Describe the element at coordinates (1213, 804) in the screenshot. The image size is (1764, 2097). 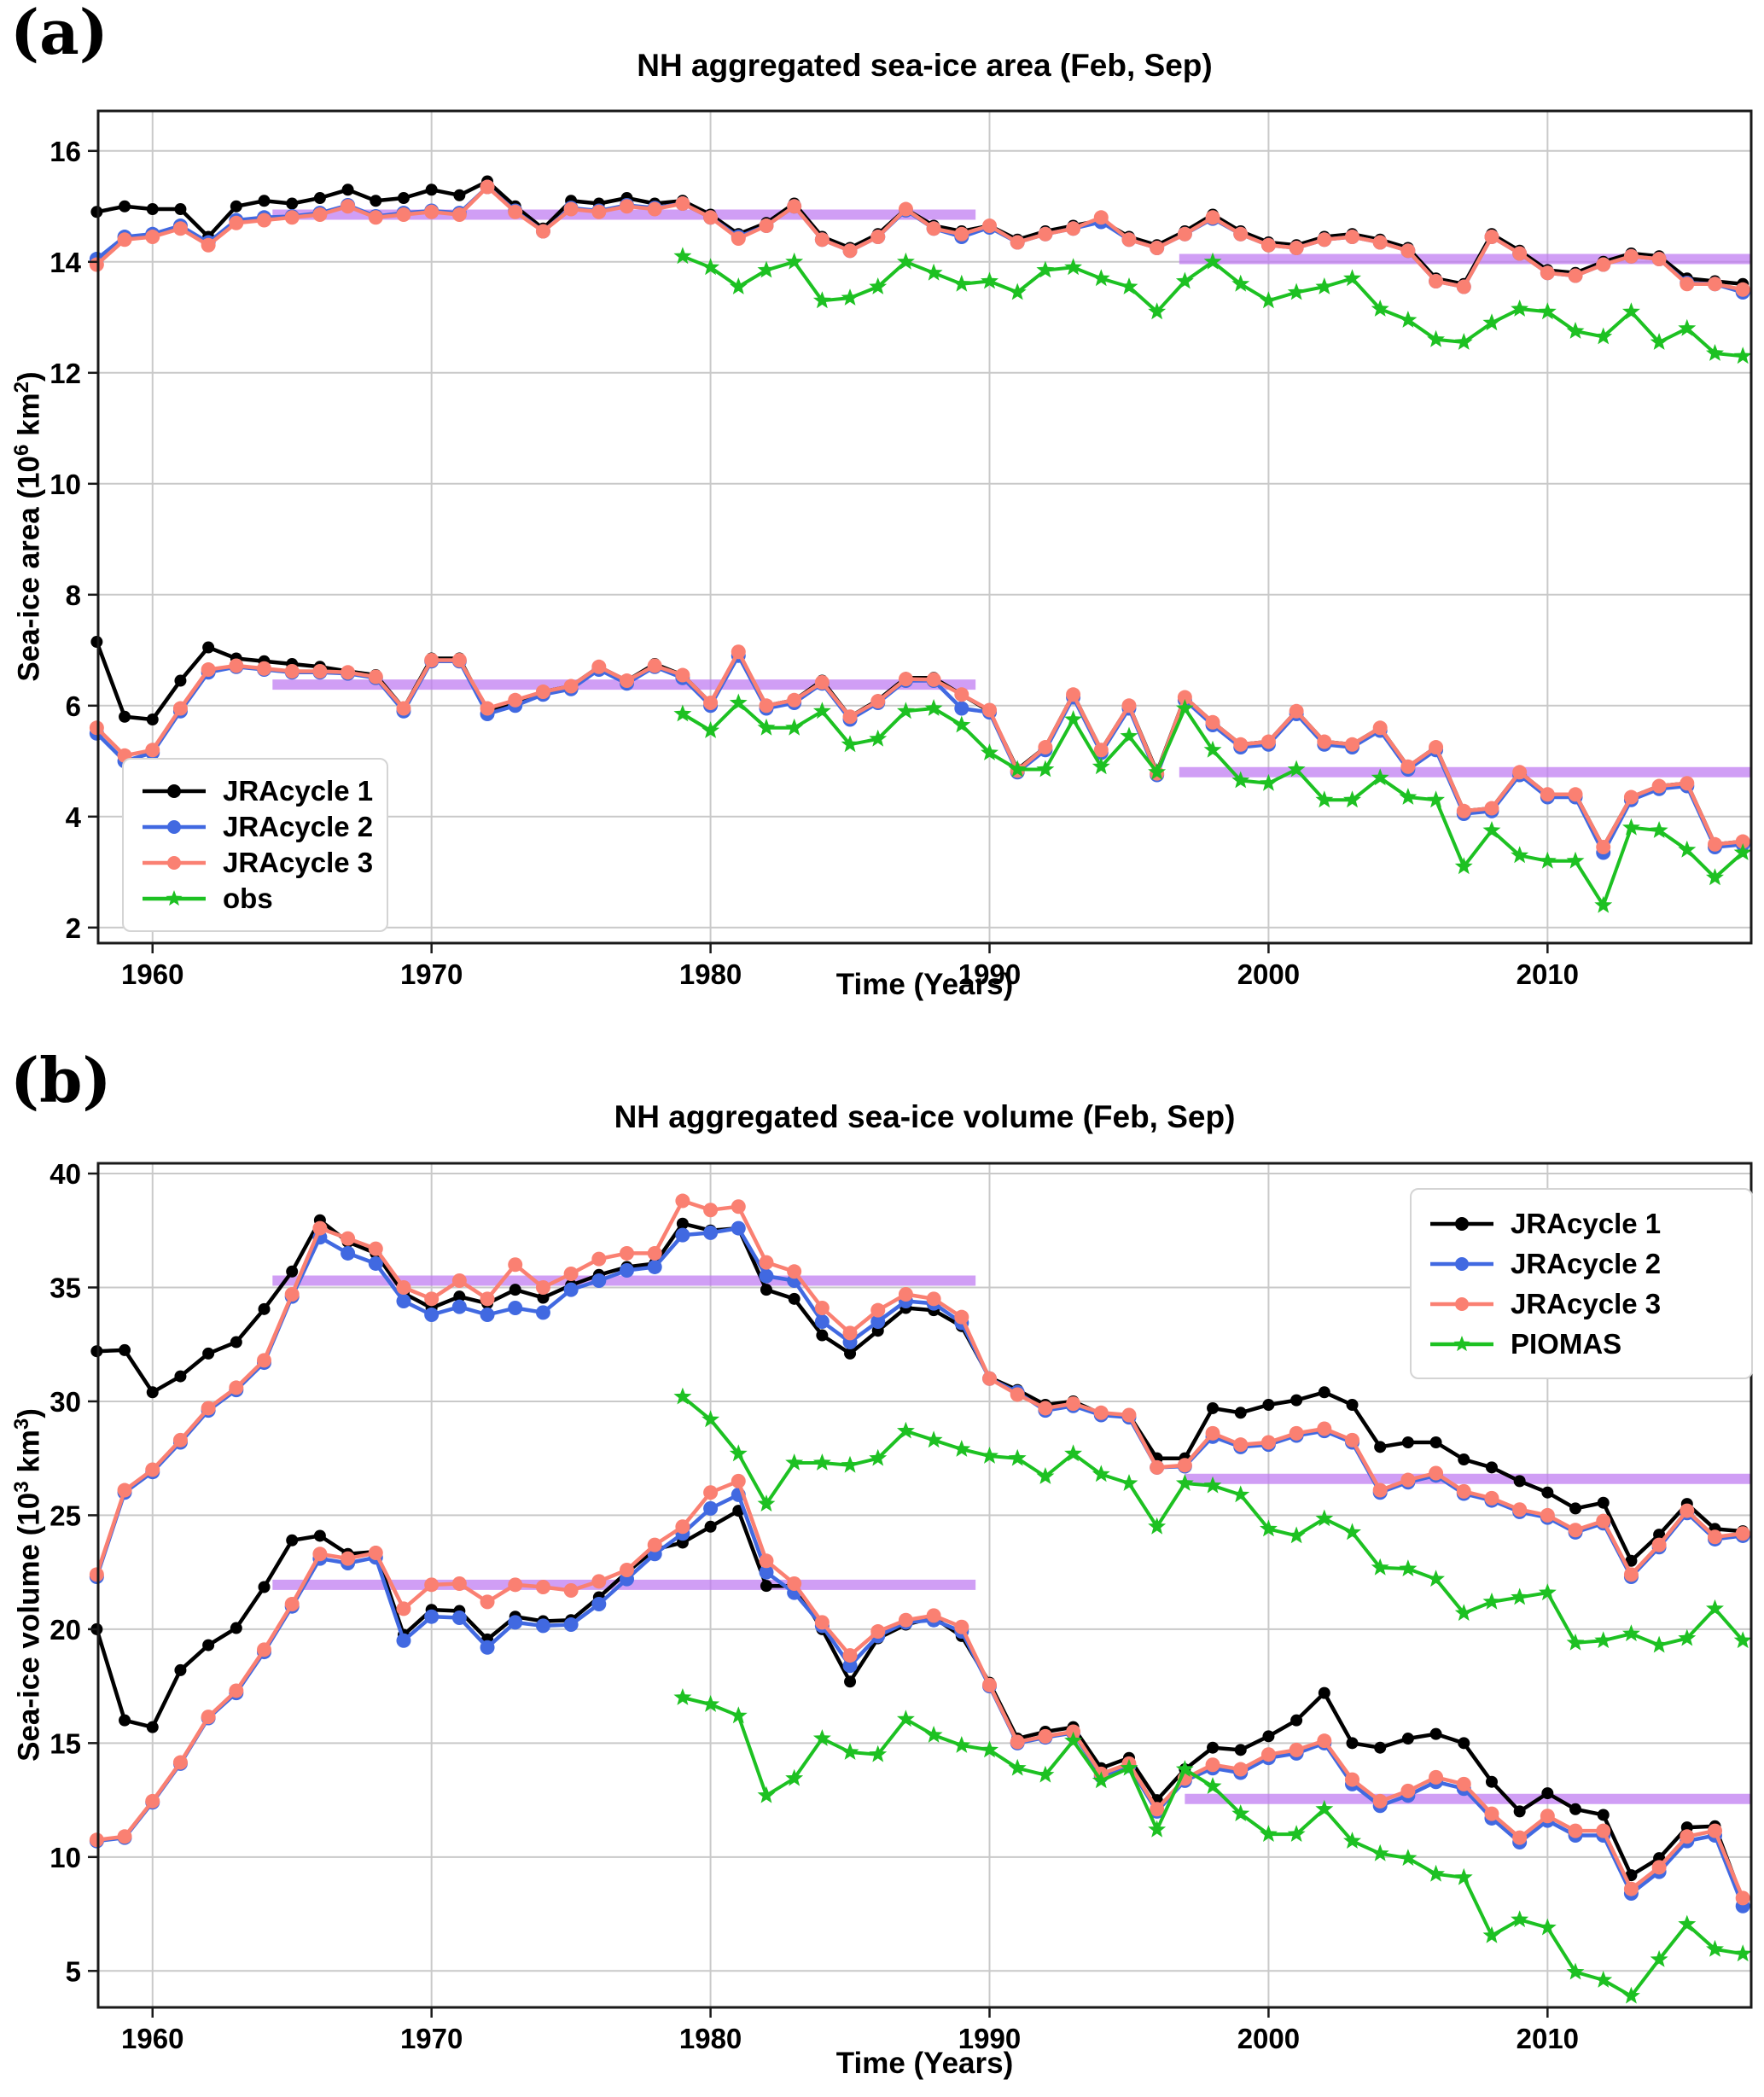
I see `series-line` at that location.